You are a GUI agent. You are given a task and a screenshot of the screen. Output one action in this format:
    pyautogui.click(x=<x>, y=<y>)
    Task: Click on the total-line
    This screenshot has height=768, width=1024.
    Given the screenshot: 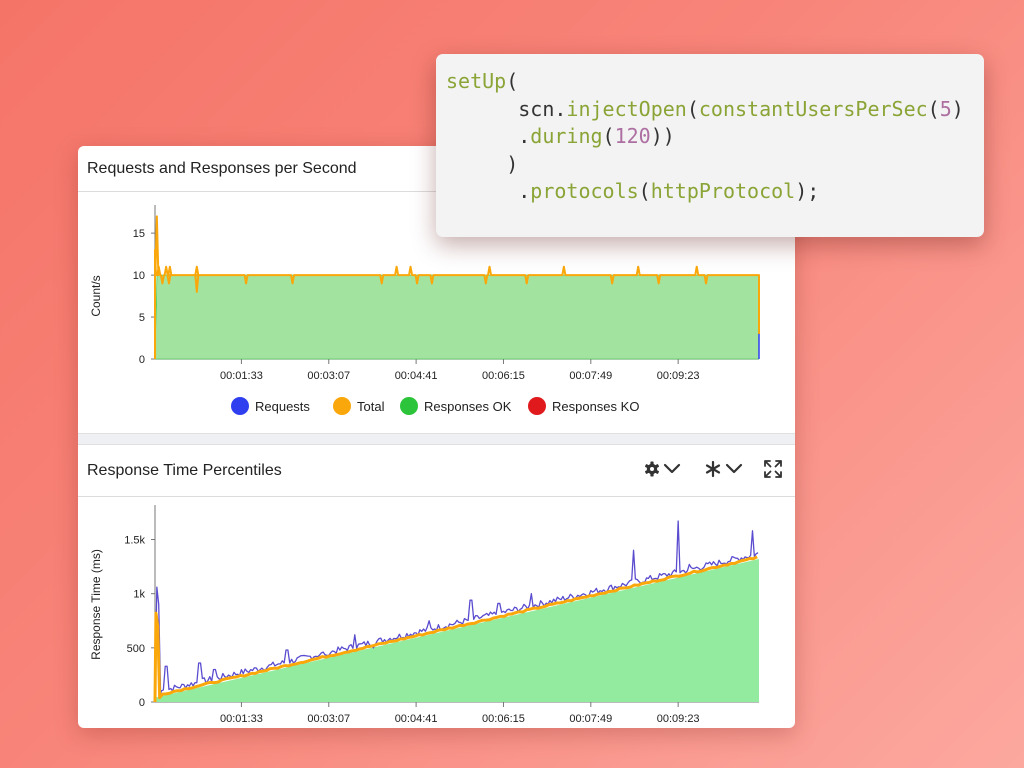 What is the action you would take?
    pyautogui.click(x=457, y=287)
    